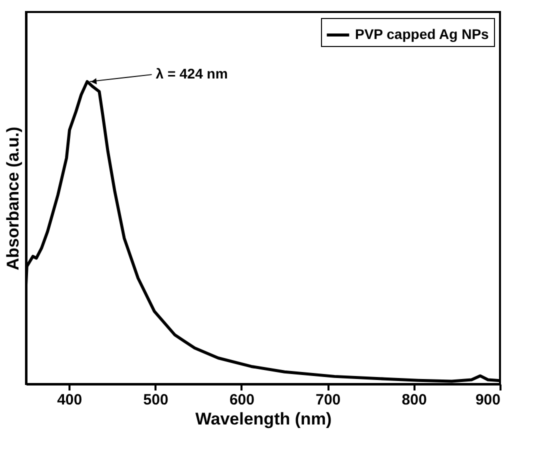 This screenshot has width=535, height=450. I want to click on x-axis-title: Wavelength (nm), so click(263, 419).